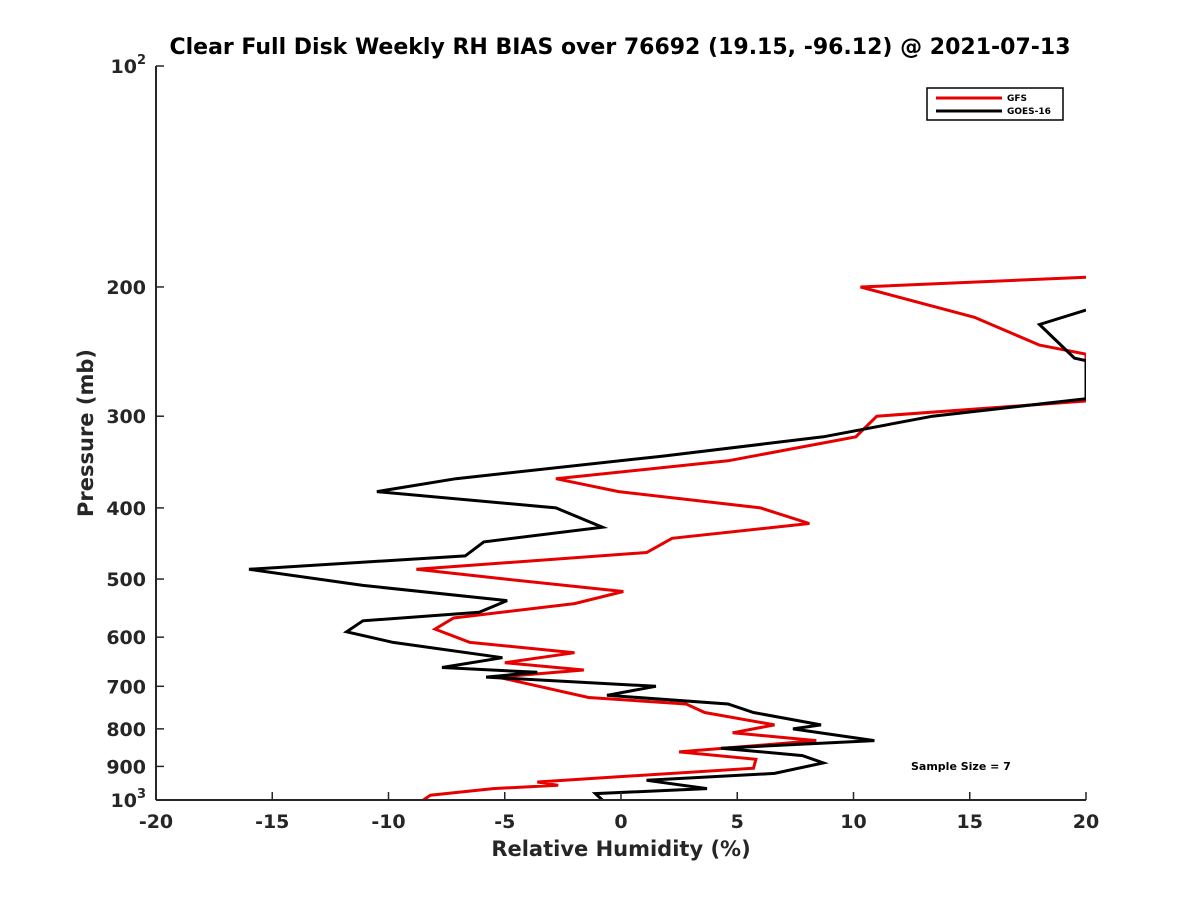 Image resolution: width=1200 pixels, height=900 pixels. Describe the element at coordinates (126, 509) in the screenshot. I see `y-tick-label: 400` at that location.